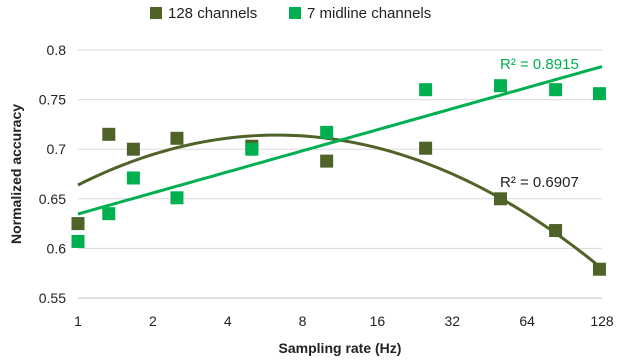 The width and height of the screenshot is (619, 362). Describe the element at coordinates (344, 321) in the screenshot. I see `x-axis-ticks: 1 2 4 8 16 32 64 128` at that location.